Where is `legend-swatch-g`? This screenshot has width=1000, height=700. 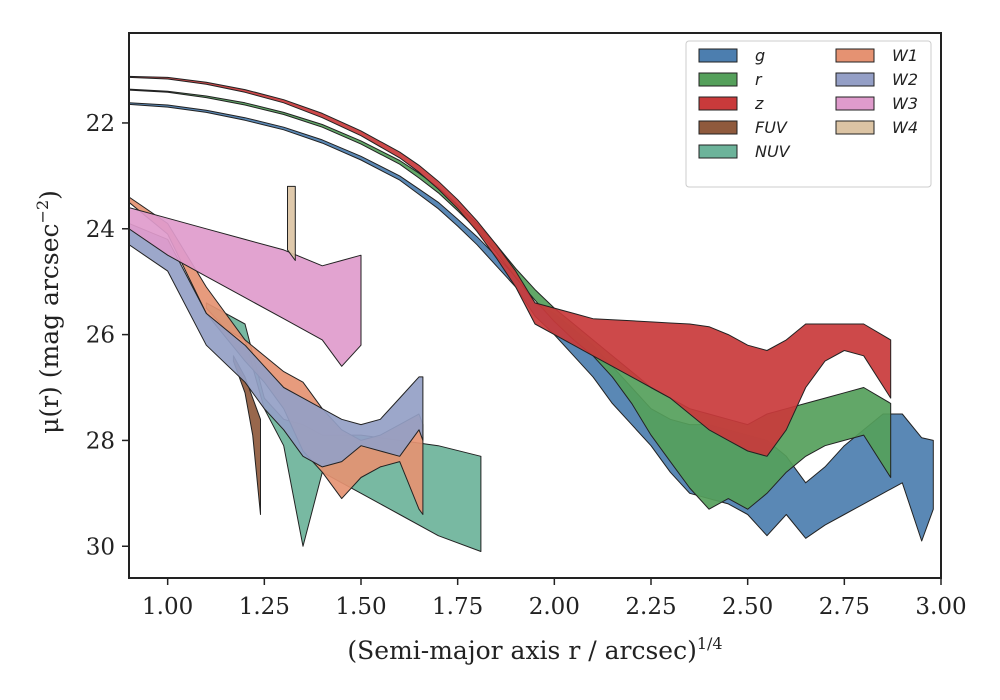 legend-swatch-g is located at coordinates (718, 55).